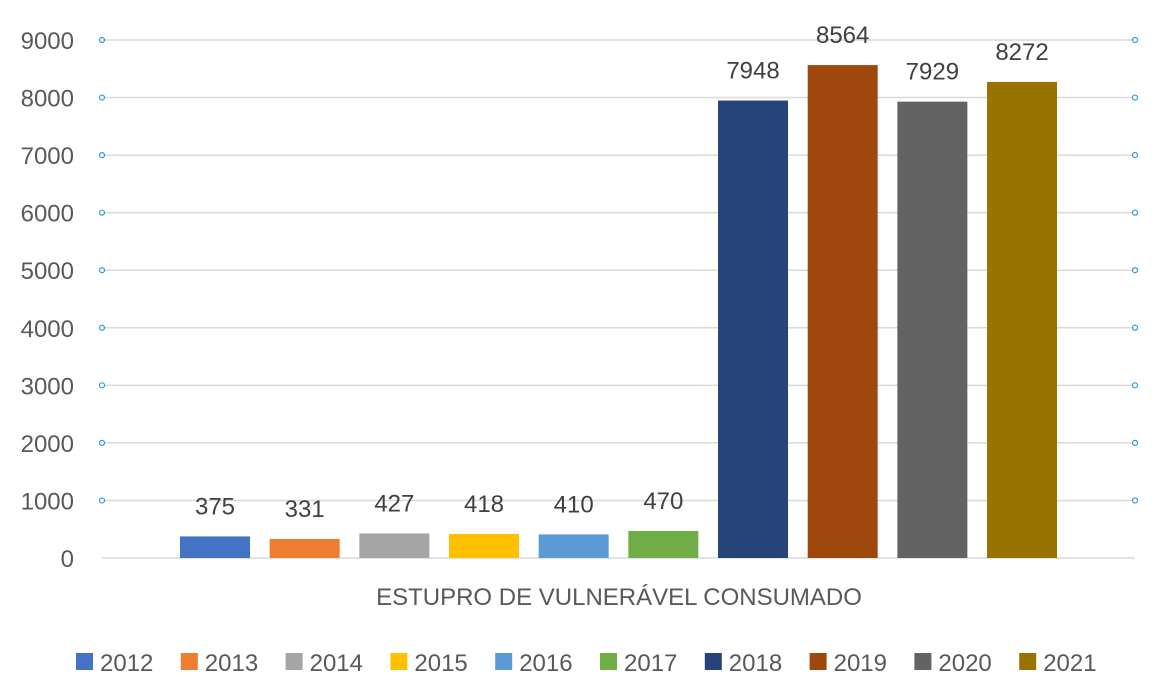 Image resolution: width=1166 pixels, height=692 pixels. What do you see at coordinates (964, 663) in the screenshot?
I see `legend-label-2020: 2020` at bounding box center [964, 663].